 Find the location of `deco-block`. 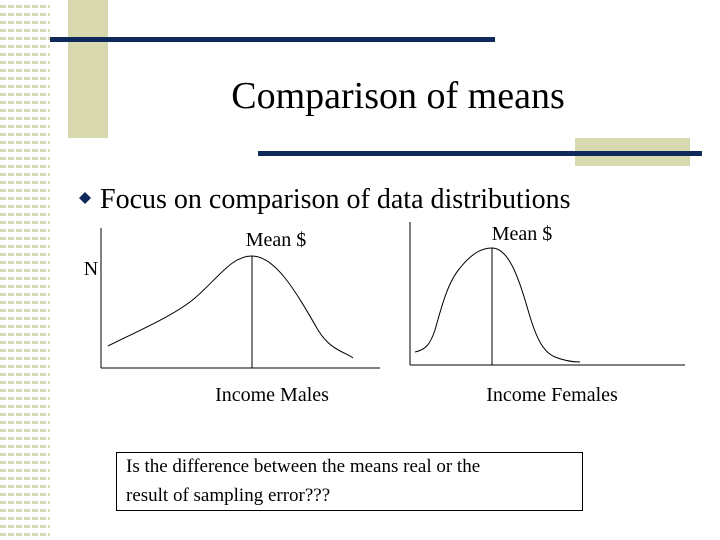

deco-block is located at coordinates (88, 69).